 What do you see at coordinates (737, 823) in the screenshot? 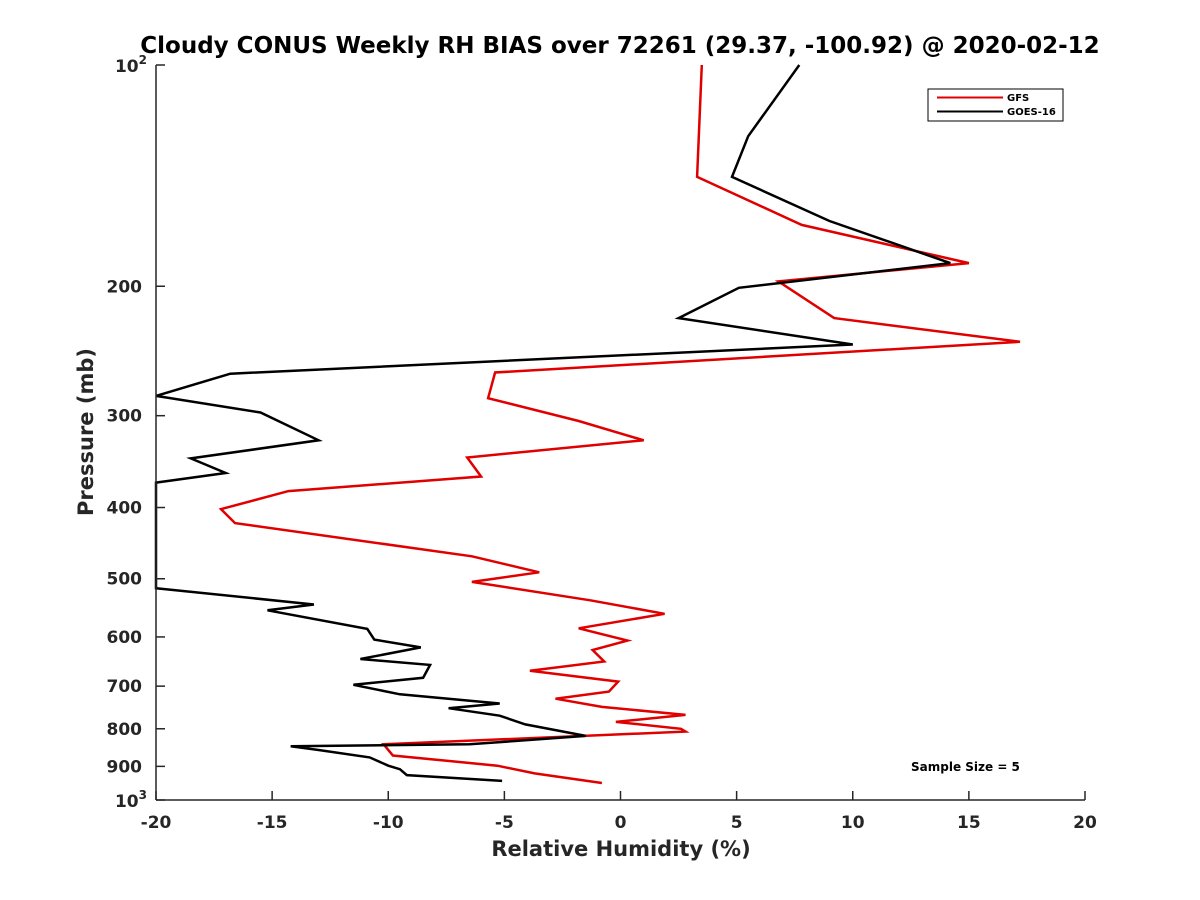
I see `x-tick-label: 5` at bounding box center [737, 823].